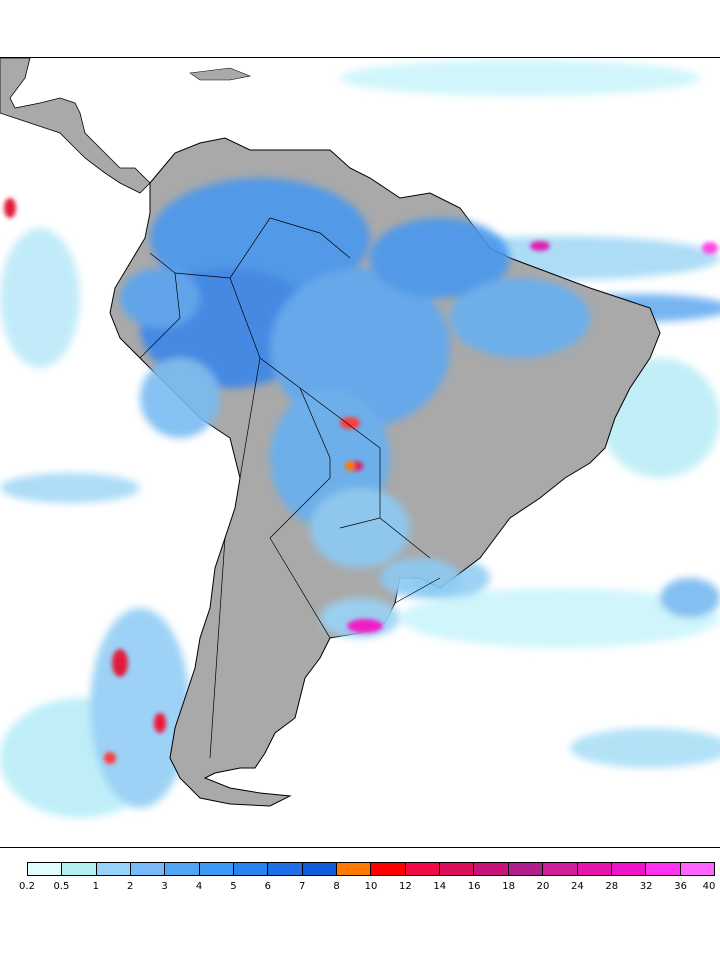 The height and width of the screenshot is (960, 720). I want to click on legend-tick-label: 28, so click(612, 886).